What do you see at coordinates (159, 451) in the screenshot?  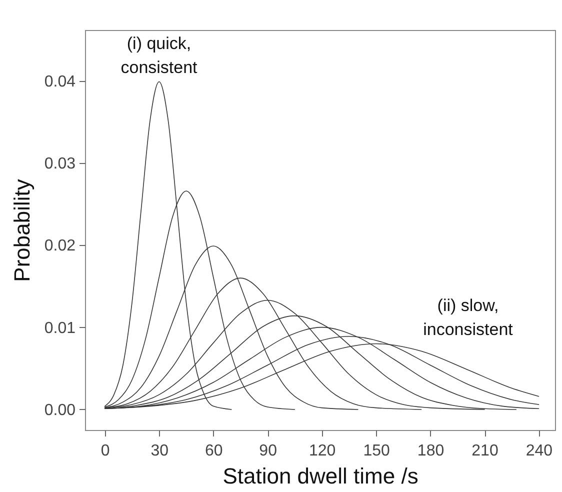 I see `x-tick-label: 30` at bounding box center [159, 451].